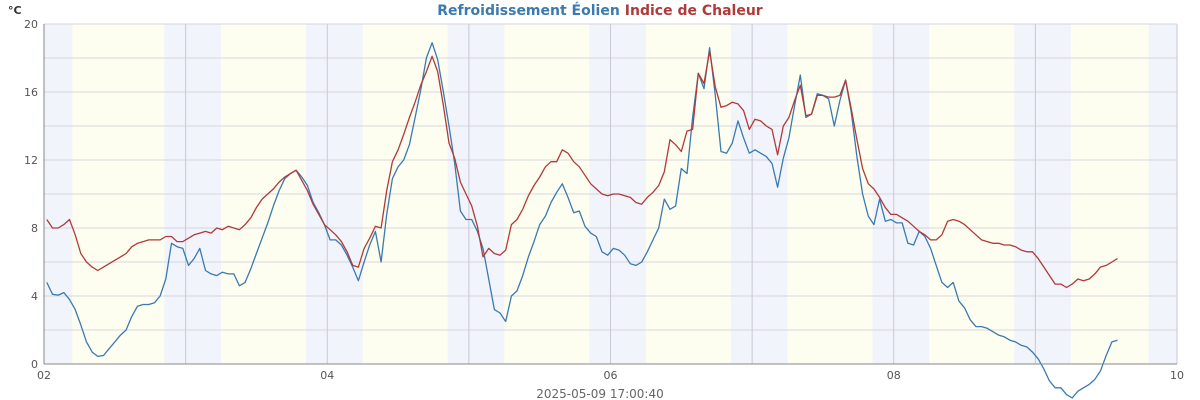  What do you see at coordinates (327, 375) in the screenshot?
I see `x-tick-label: 04` at bounding box center [327, 375].